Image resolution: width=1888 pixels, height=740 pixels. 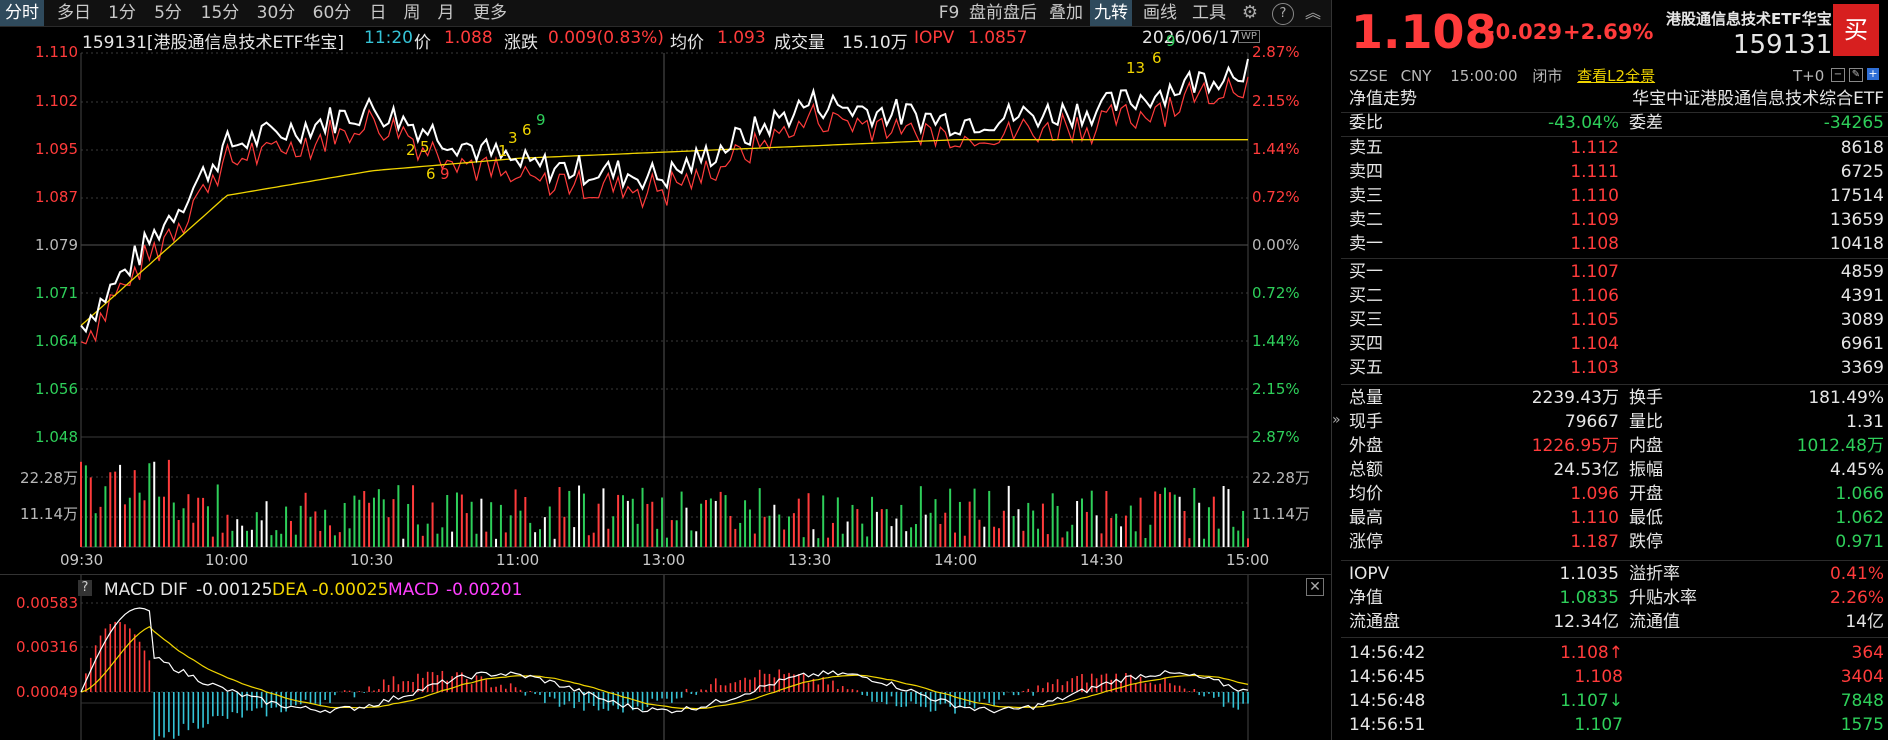 I want to click on price-tick: 1.087, so click(x=56, y=197).